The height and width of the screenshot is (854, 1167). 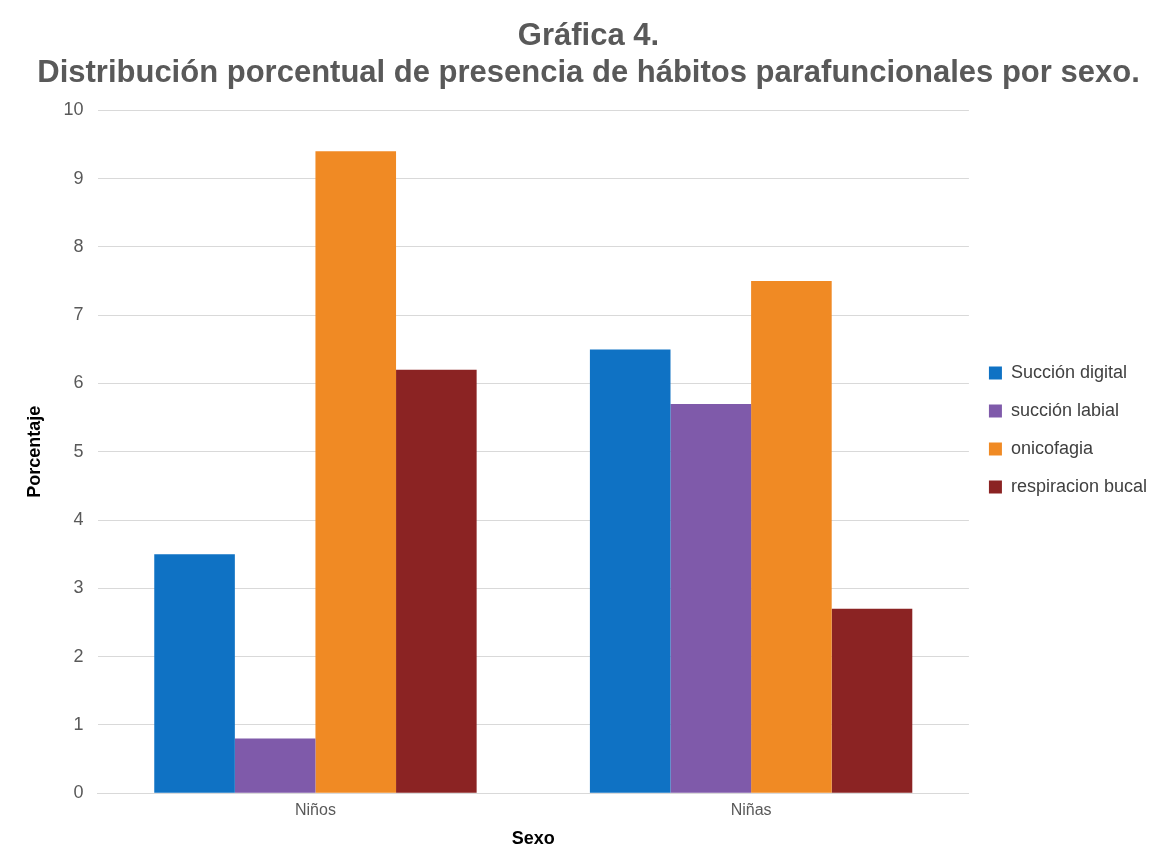 I want to click on legend-label: onicofagia, so click(x=1052, y=447).